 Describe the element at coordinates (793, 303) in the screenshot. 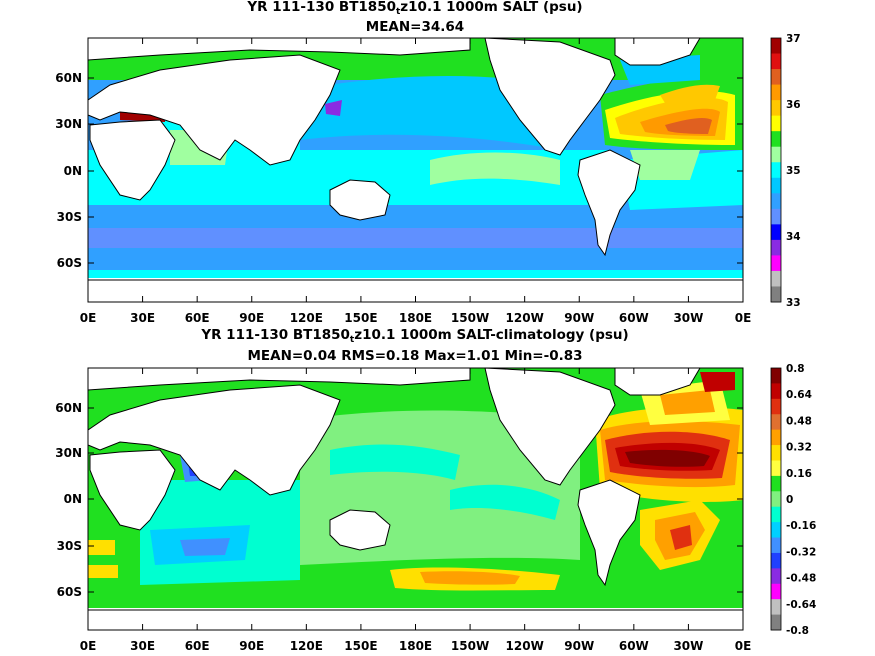

I see `colorbar-label: 33` at that location.